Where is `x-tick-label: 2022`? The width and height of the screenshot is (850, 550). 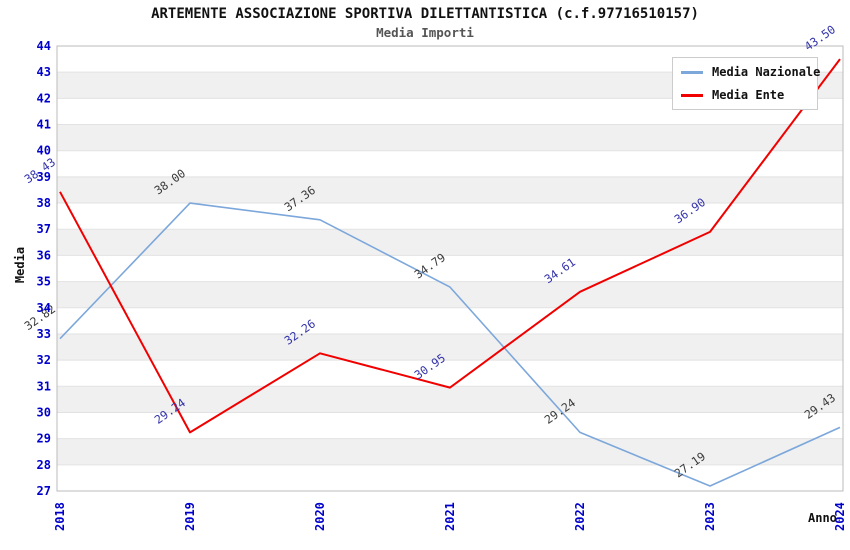
x-tick-label: 2022 is located at coordinates (580, 516).